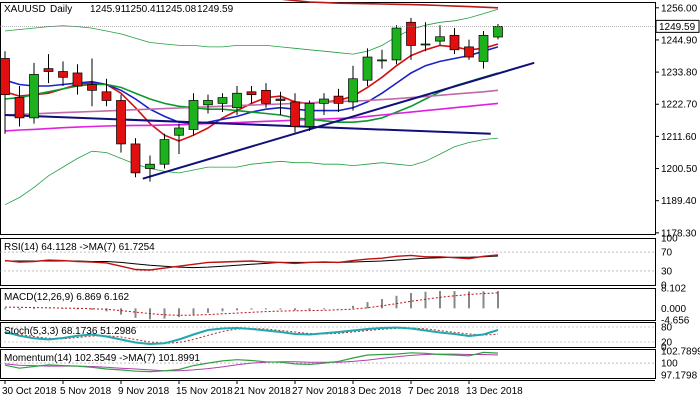  What do you see at coordinates (320, 391) in the screenshot?
I see `time-tick-label: 27 Nov 2018` at bounding box center [320, 391].